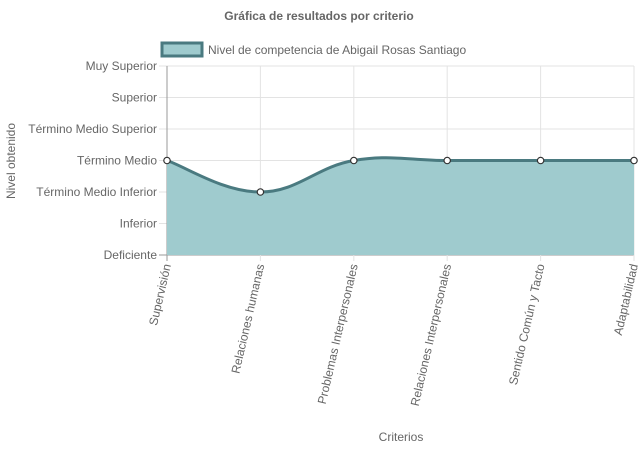  What do you see at coordinates (625, 300) in the screenshot?
I see `x-tick-label: Adaptabilidad` at bounding box center [625, 300].